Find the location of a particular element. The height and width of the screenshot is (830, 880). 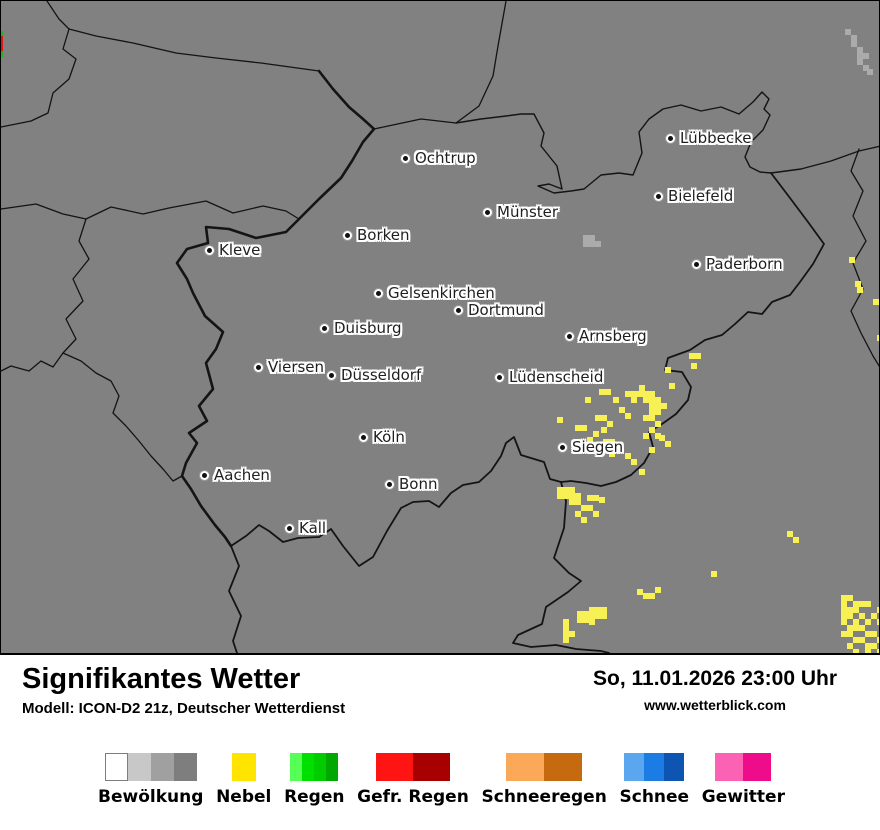

legend-group: Nebel is located at coordinates (243, 780).